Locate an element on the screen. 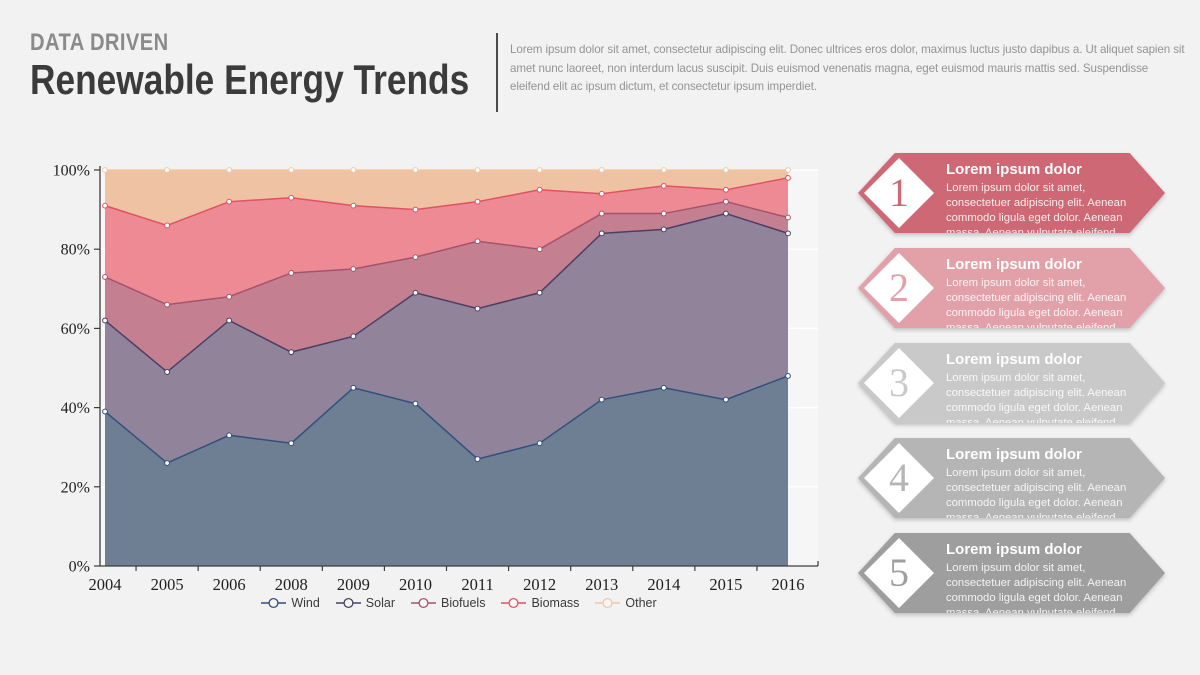  step-number: 4 is located at coordinates (899, 477).